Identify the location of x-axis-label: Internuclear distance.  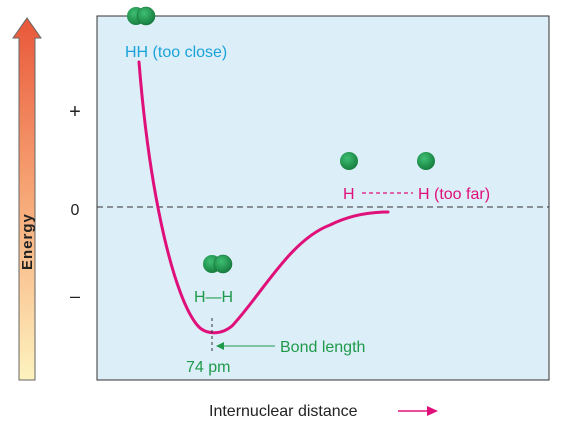
(283, 411).